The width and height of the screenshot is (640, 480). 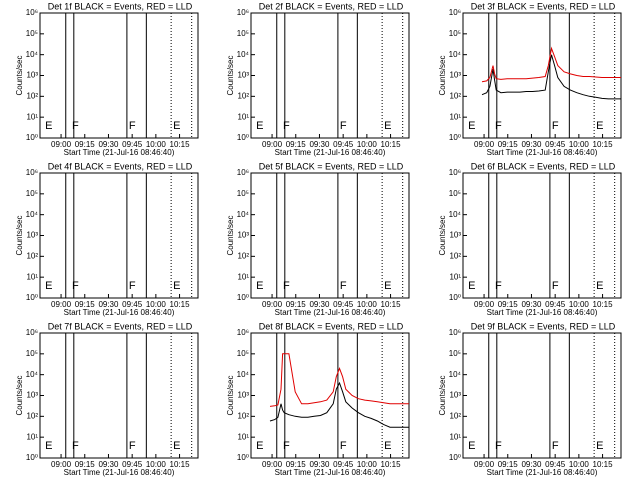 I want to click on chart-title: Det 6f BLACK = Events, RED = LLD, so click(x=543, y=166).